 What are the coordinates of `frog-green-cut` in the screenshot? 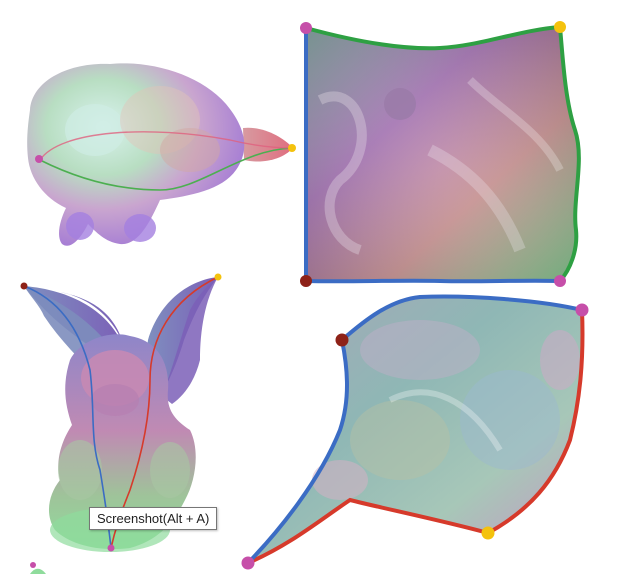 It's located at (166, 169).